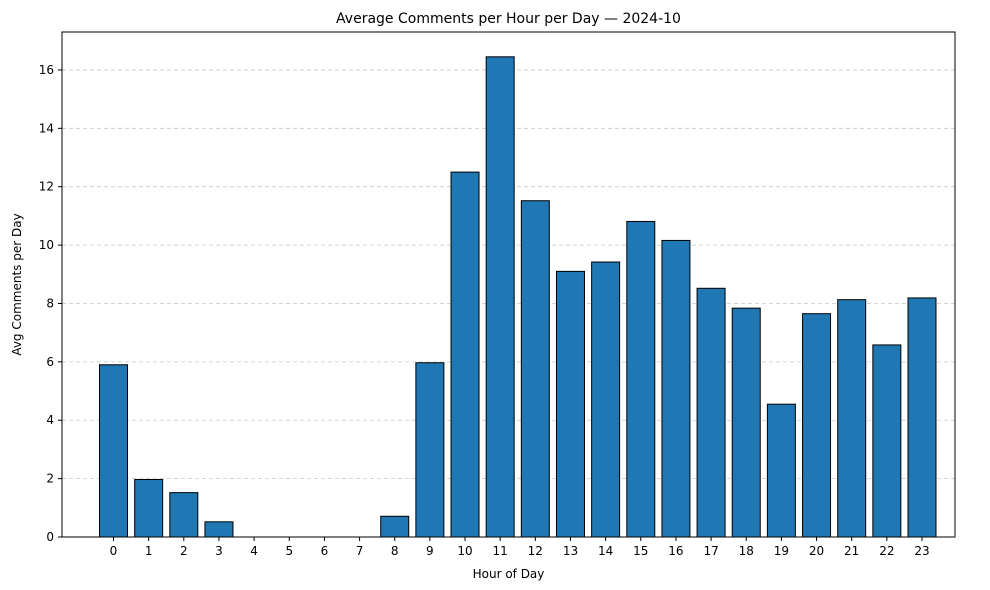 The width and height of the screenshot is (990, 590). I want to click on y-tick-label: 0, so click(50, 537).